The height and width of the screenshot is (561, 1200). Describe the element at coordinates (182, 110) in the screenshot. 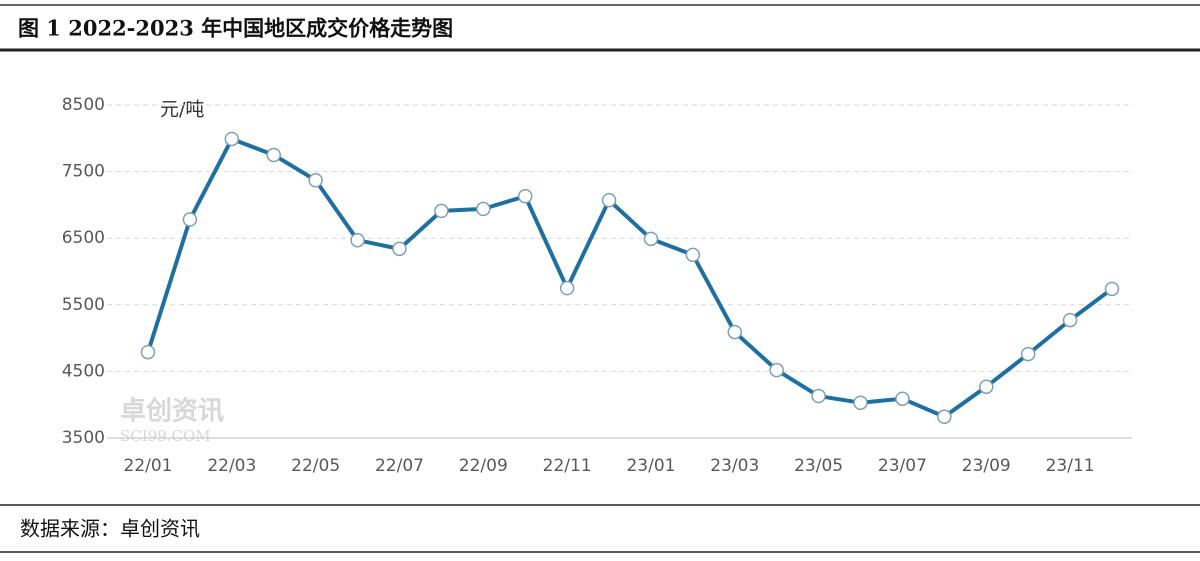

I see `y-unit: 元/吨` at that location.